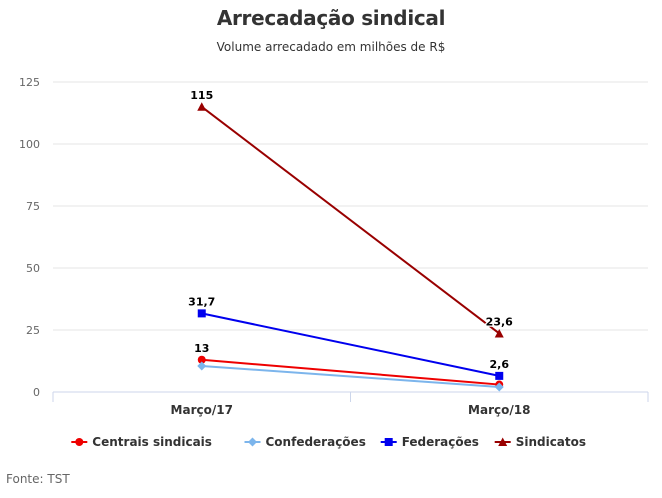 Image resolution: width=662 pixels, height=498 pixels. What do you see at coordinates (201, 301) in the screenshot?
I see `data-label: 31,7` at bounding box center [201, 301].